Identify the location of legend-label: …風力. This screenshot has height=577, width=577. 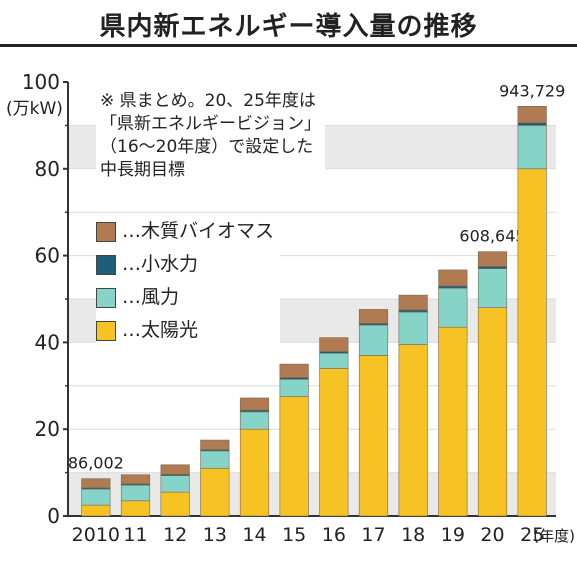
(151, 297).